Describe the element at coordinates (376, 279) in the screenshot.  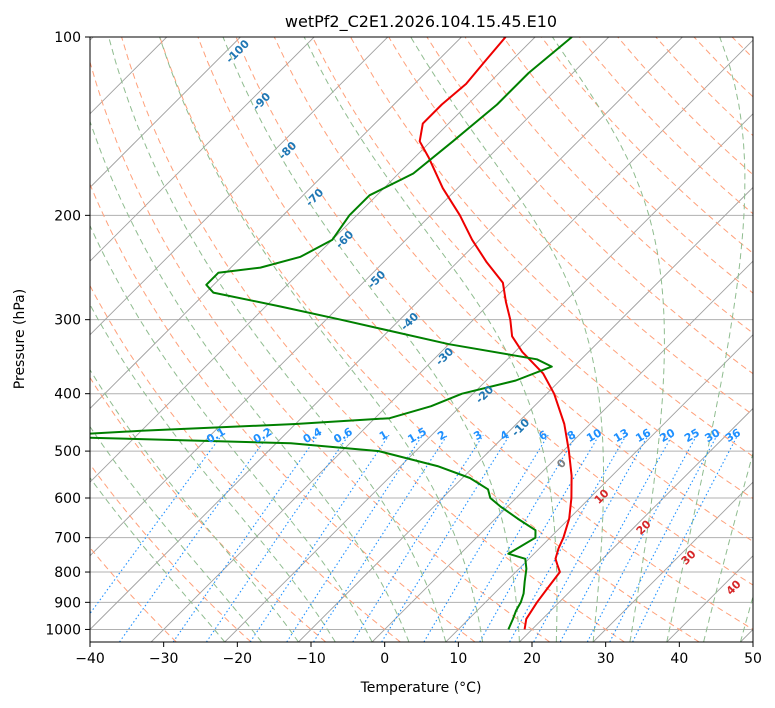
I see `dry-adiabat-label: -50` at that location.